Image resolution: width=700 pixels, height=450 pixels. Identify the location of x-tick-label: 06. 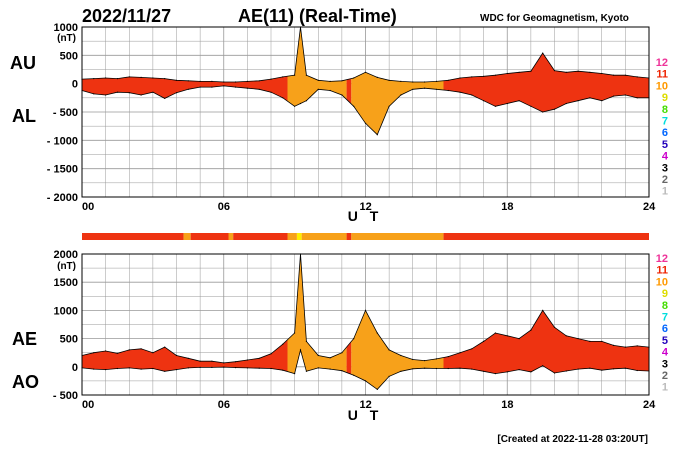
(224, 405).